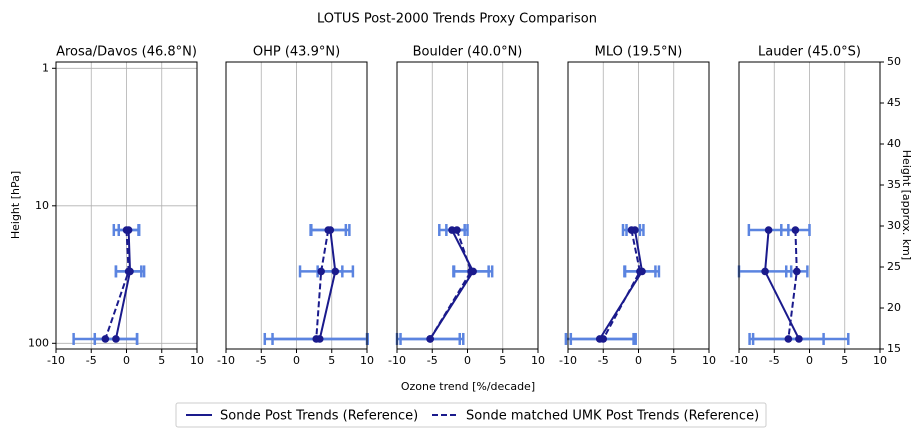 The width and height of the screenshot is (914, 429). I want to click on y-tick-label: 10, so click(42, 205).